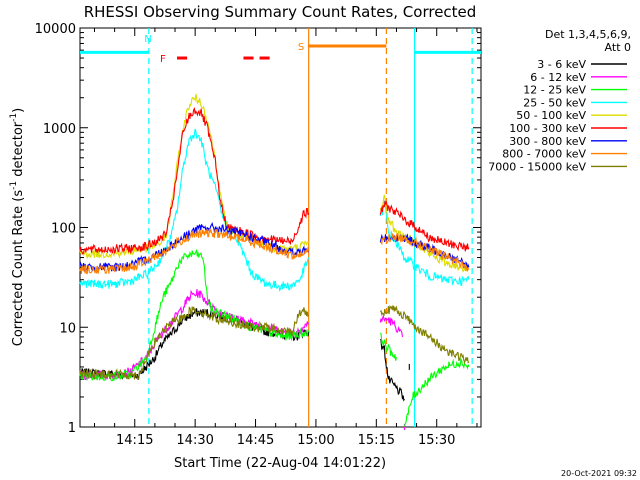 This screenshot has width=640, height=480. What do you see at coordinates (599, 473) in the screenshot?
I see `footer-timestamp: 20-Oct-2021 09:32` at bounding box center [599, 473].